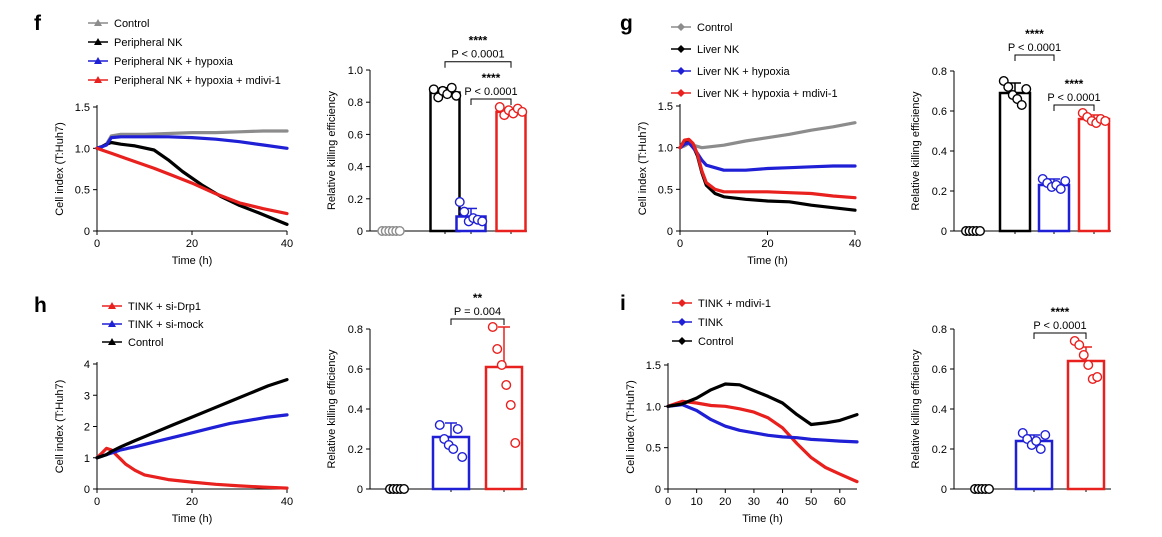 The height and width of the screenshot is (537, 1162). What do you see at coordinates (87, 396) in the screenshot?
I see `y-tick-label: 3` at bounding box center [87, 396].